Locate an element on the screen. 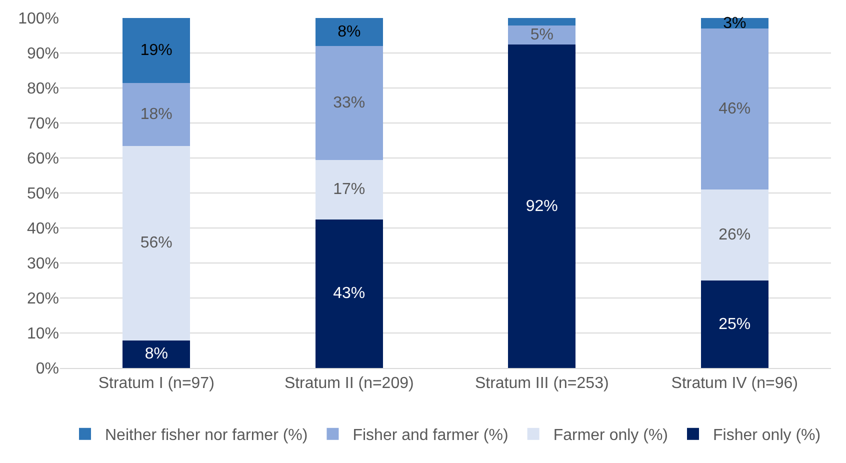  data-label: 25% is located at coordinates (734, 324).